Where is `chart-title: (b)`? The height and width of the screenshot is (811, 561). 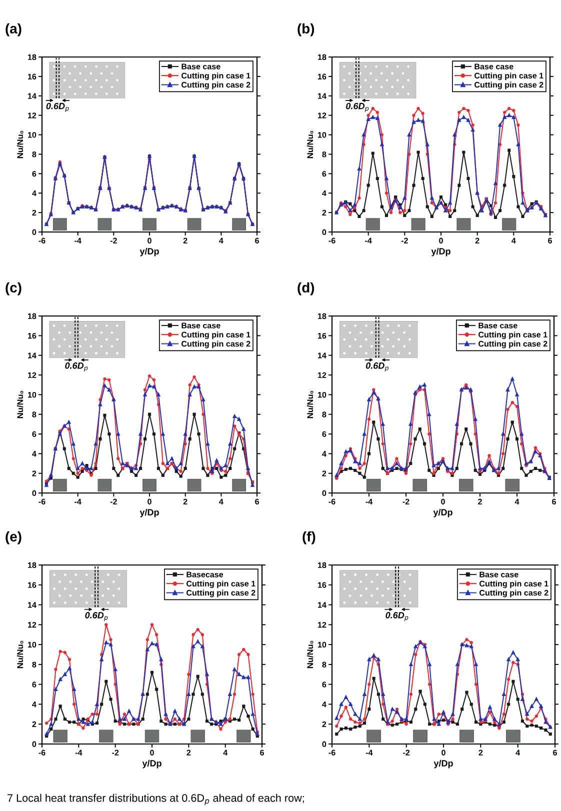 chart-title: (b) is located at coordinates (306, 29).